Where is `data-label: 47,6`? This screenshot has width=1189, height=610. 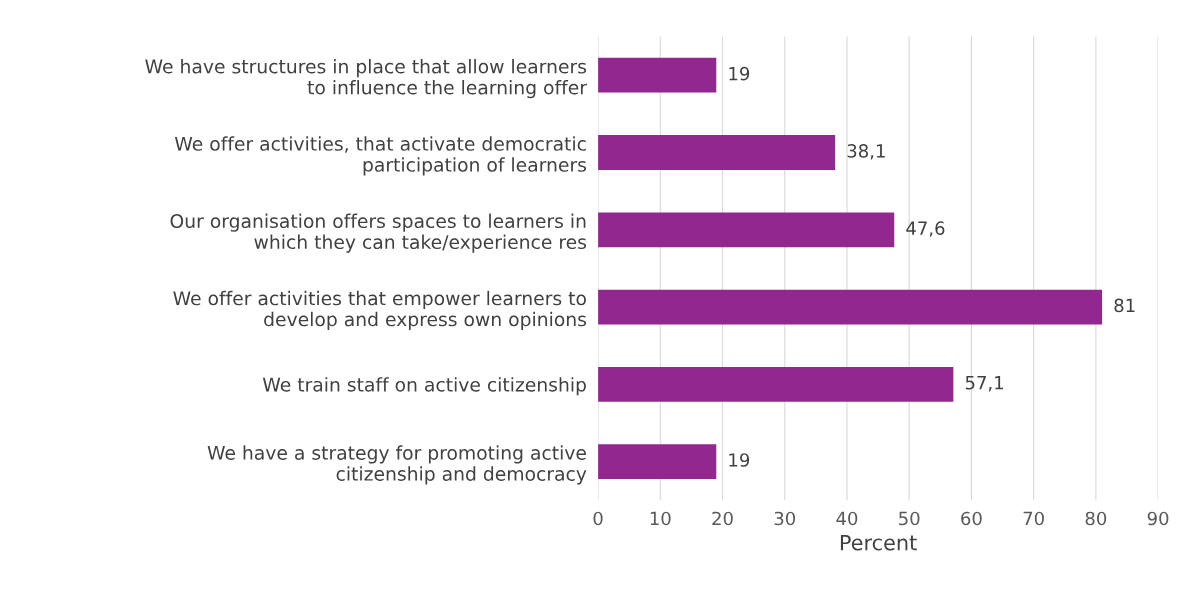
data-label: 47,6 is located at coordinates (925, 229).